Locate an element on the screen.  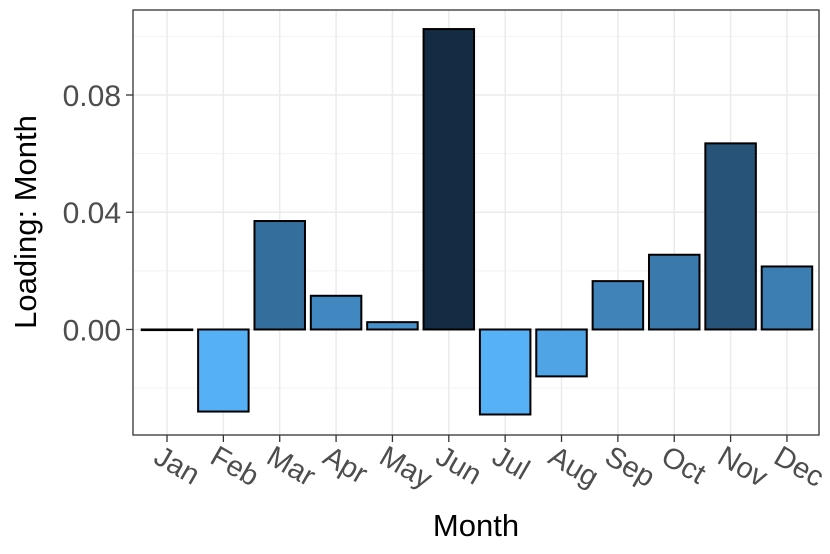
bar-oct is located at coordinates (674, 292).